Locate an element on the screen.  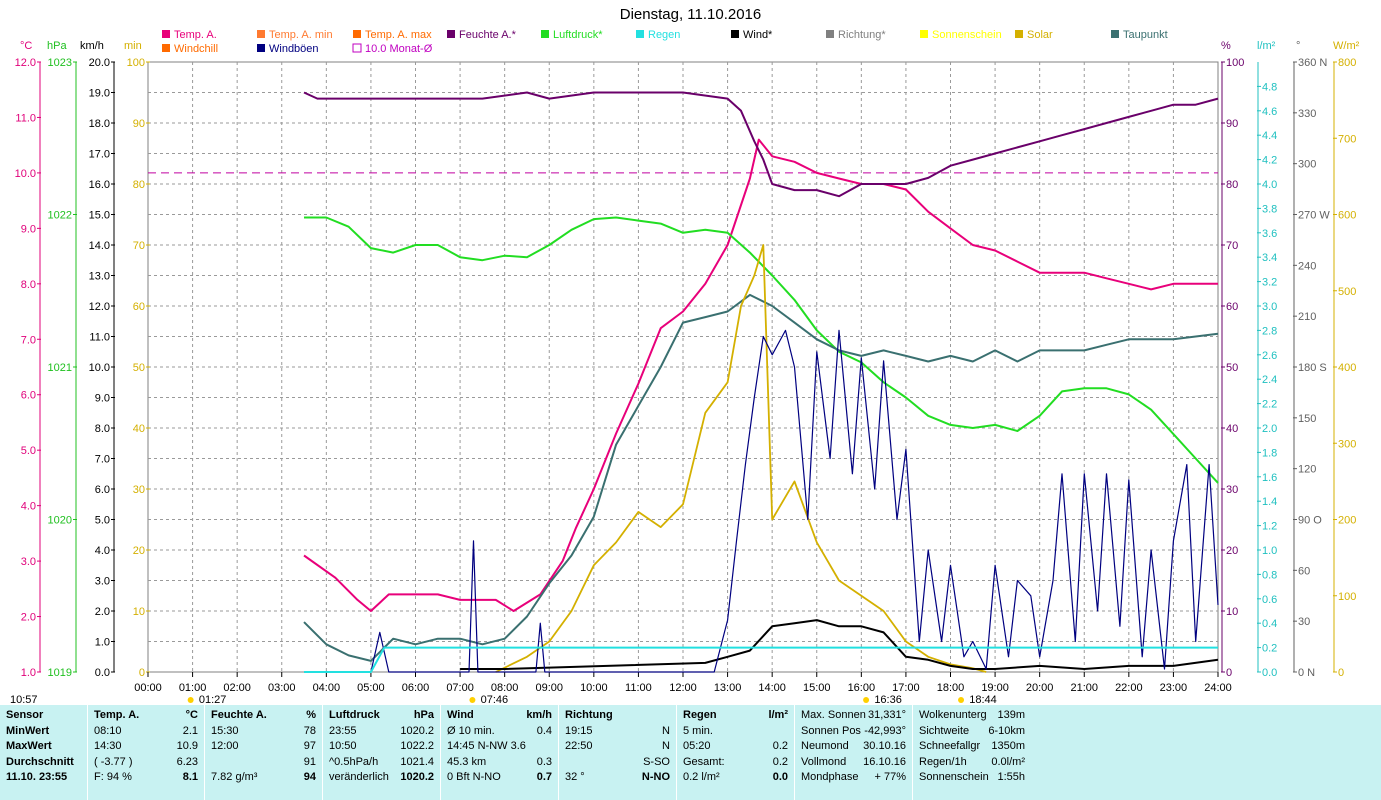
sun-event-label: 16:36 is located at coordinates (888, 699).